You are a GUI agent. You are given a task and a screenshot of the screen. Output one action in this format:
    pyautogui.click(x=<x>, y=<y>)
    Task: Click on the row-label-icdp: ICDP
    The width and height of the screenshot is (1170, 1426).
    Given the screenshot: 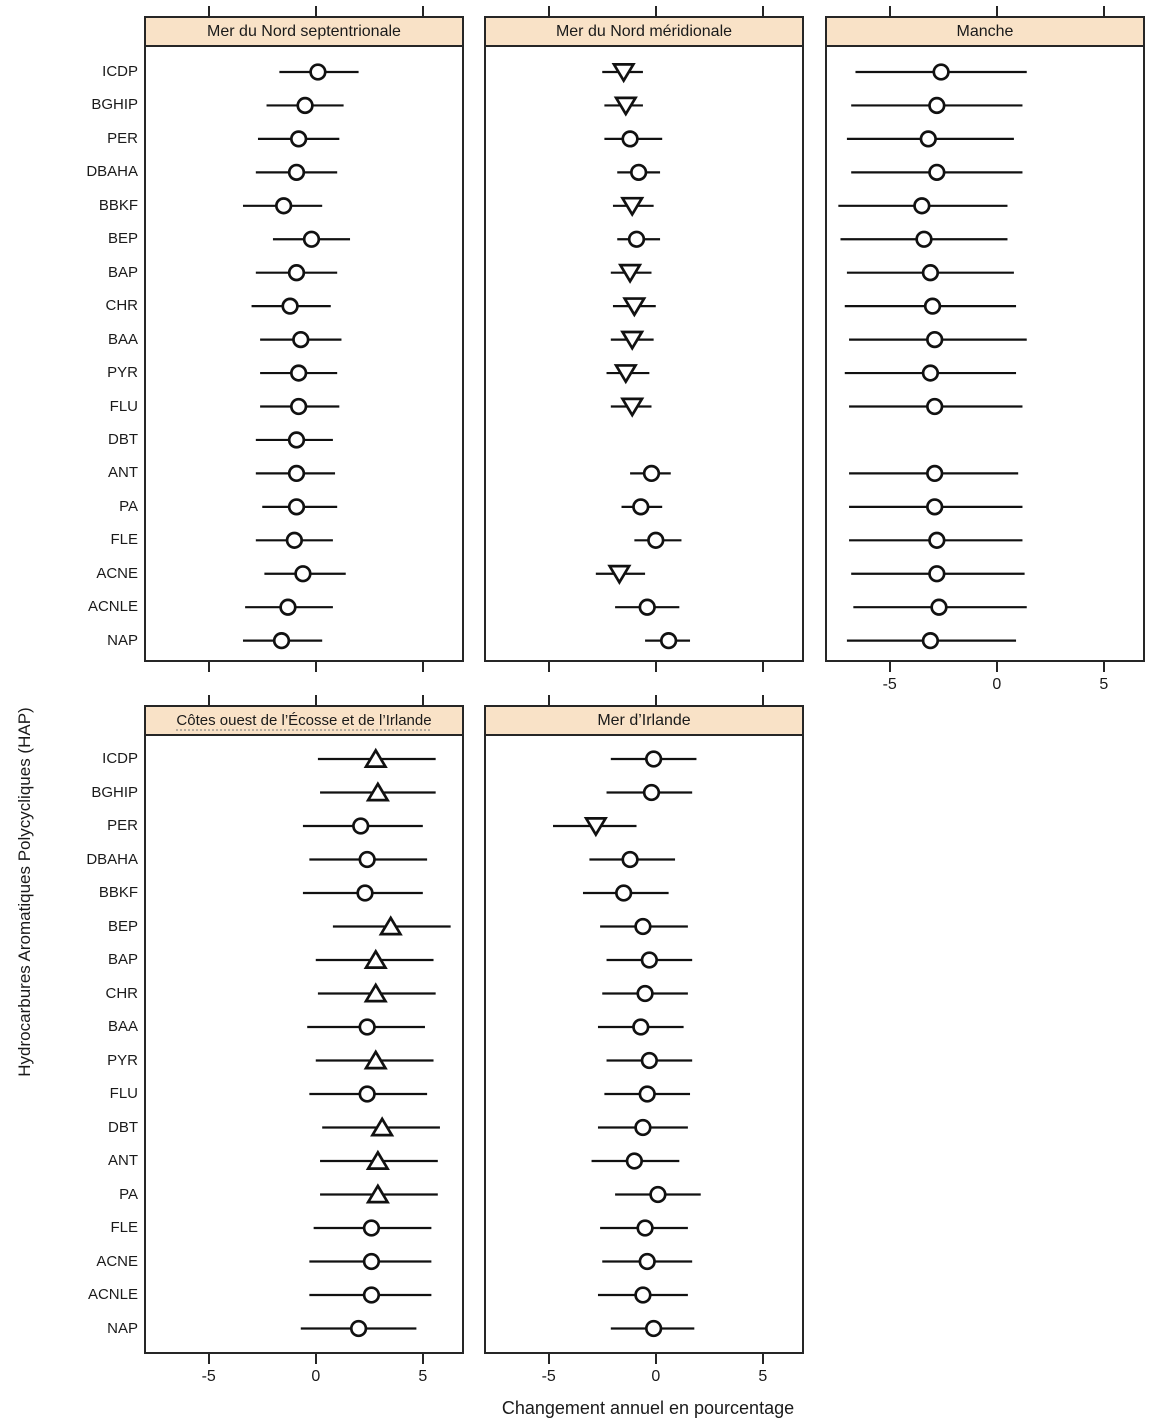 What is the action you would take?
    pyautogui.click(x=120, y=71)
    